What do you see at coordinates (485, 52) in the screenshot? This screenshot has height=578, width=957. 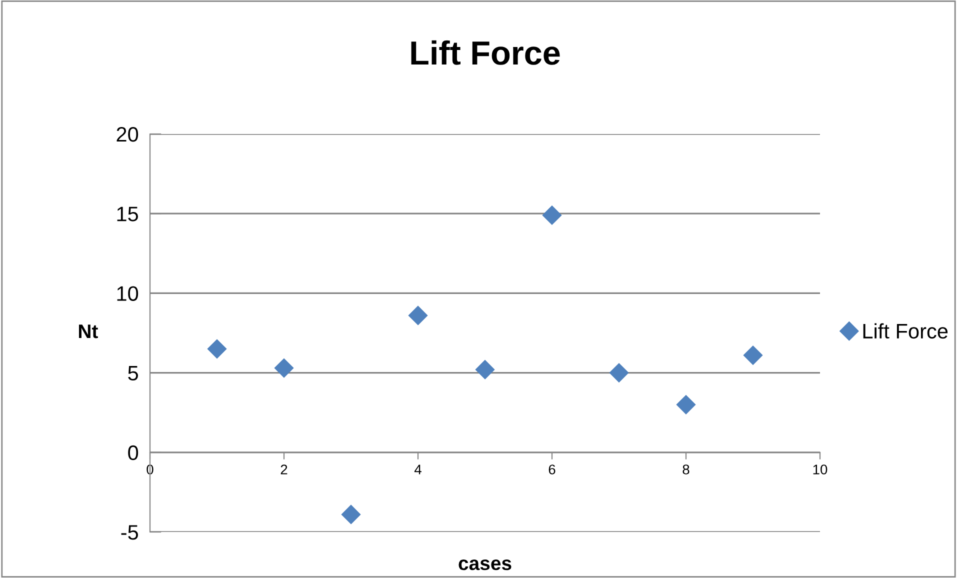 I see `chart-title: Lift Force` at bounding box center [485, 52].